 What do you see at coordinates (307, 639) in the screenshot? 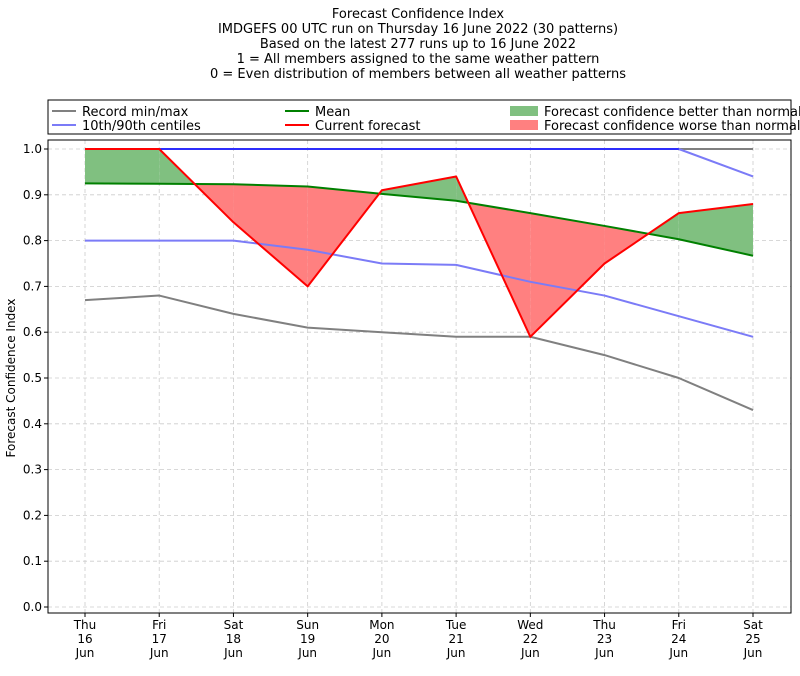
I see `x-tick-label-3-1: 19` at bounding box center [307, 639].